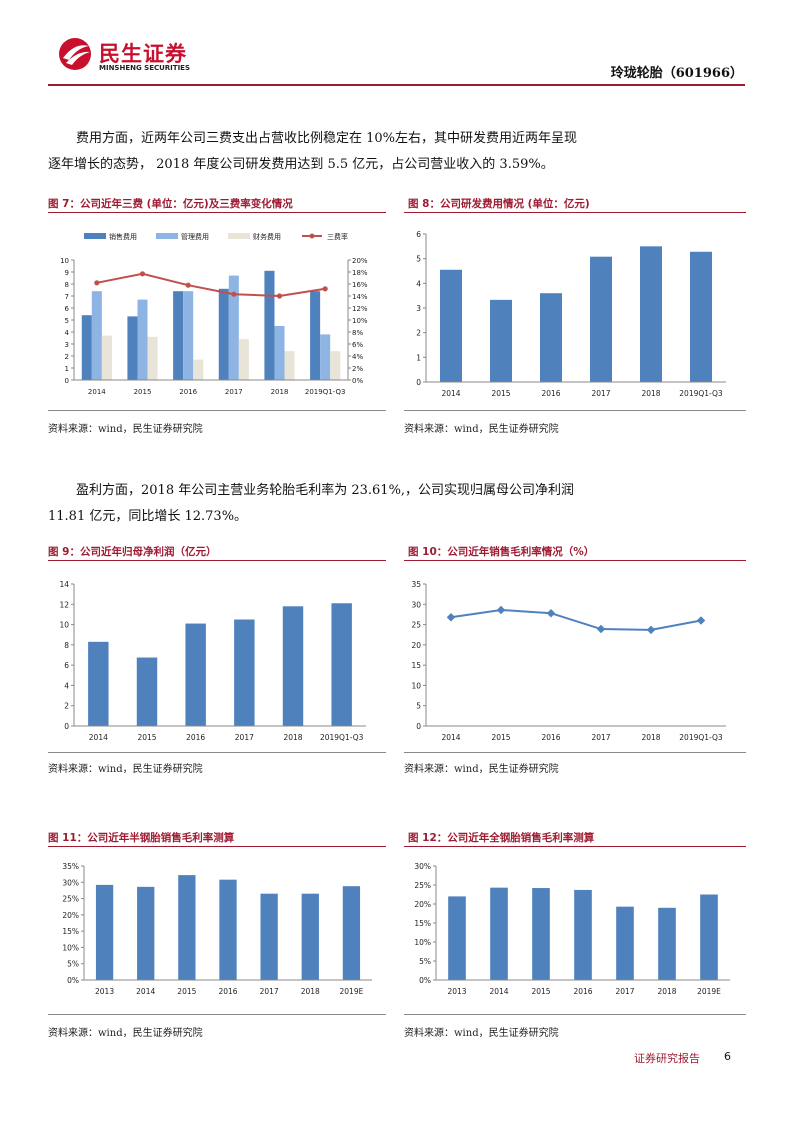 This screenshot has width=793, height=1122. What do you see at coordinates (360, 309) in the screenshot?
I see `y-tick-label: 12%` at bounding box center [360, 309].